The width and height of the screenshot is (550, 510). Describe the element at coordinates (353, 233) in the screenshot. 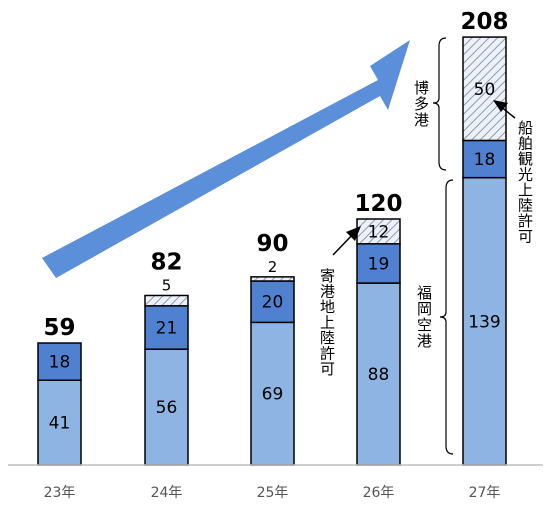

I see `port-call-arrow-head` at that location.